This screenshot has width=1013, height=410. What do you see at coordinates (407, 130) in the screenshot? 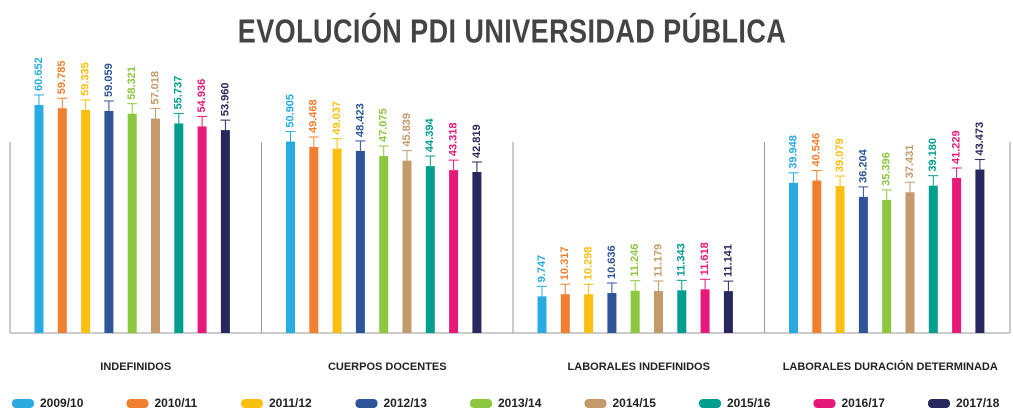
I see `value-label: 45.839` at bounding box center [407, 130].